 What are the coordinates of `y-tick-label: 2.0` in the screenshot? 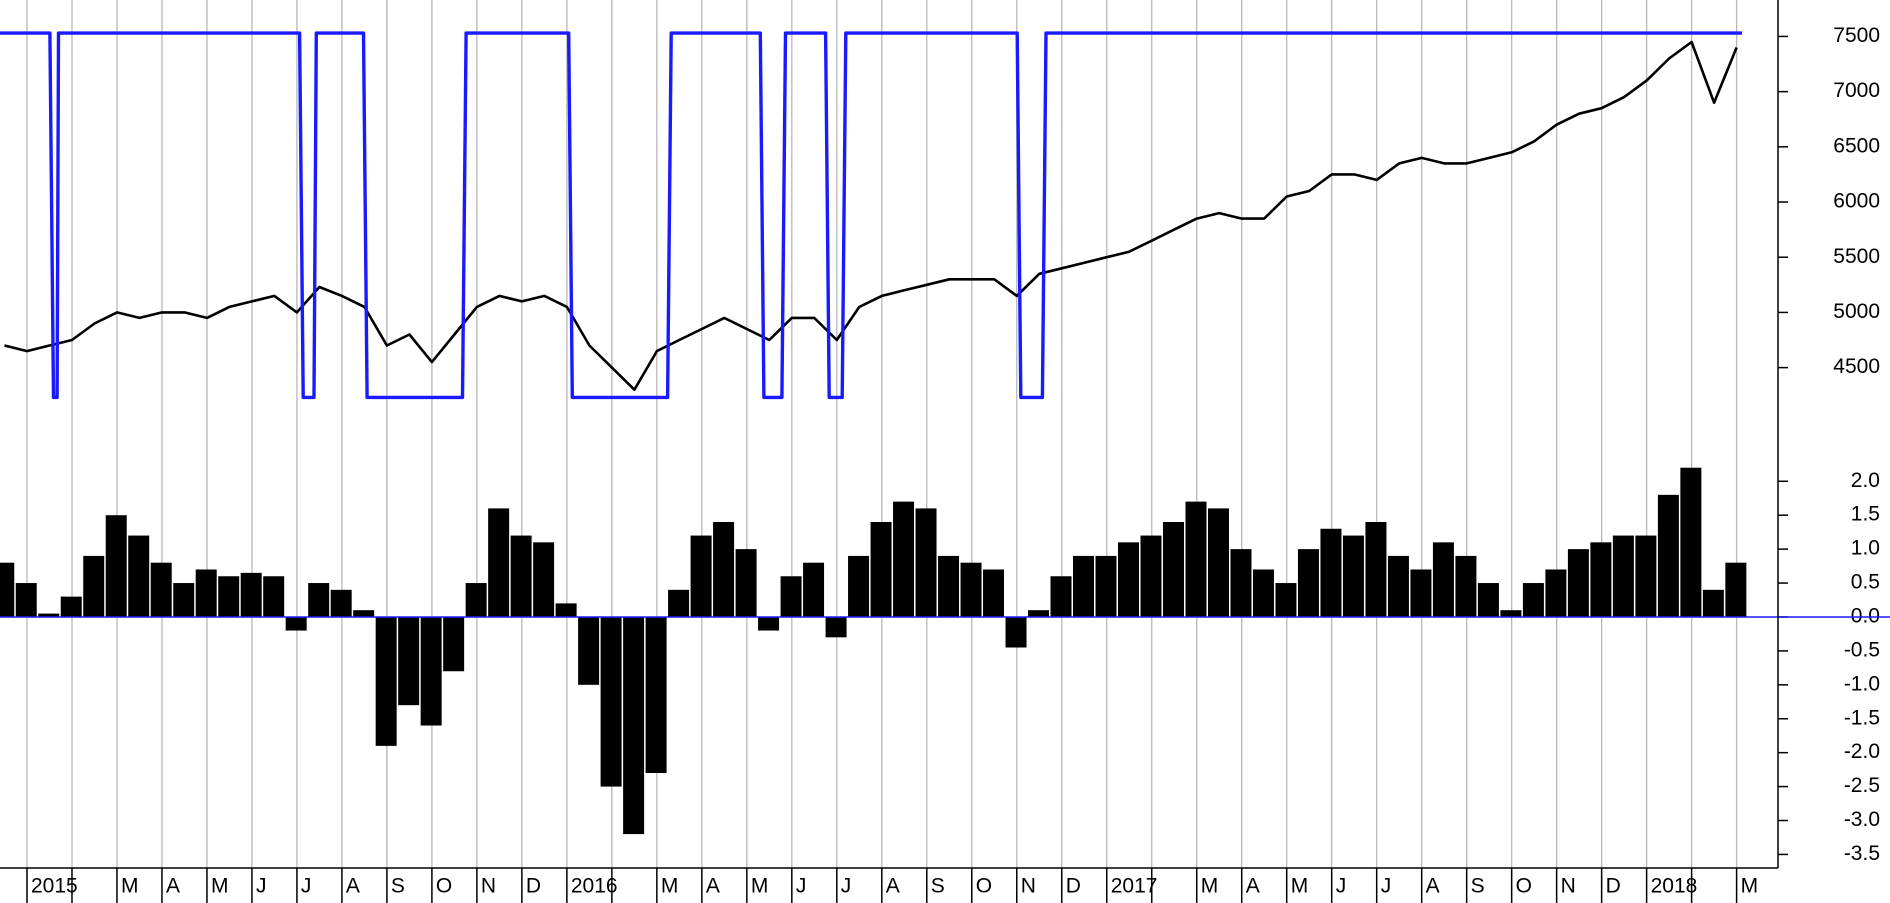 It's located at (1865, 480).